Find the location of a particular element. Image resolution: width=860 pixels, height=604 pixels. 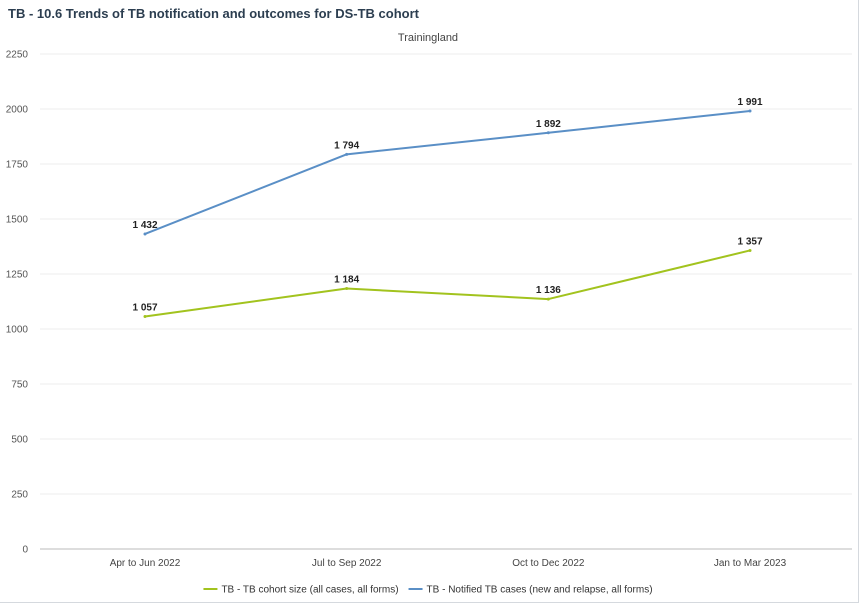

data-label: 1 136 is located at coordinates (548, 290).